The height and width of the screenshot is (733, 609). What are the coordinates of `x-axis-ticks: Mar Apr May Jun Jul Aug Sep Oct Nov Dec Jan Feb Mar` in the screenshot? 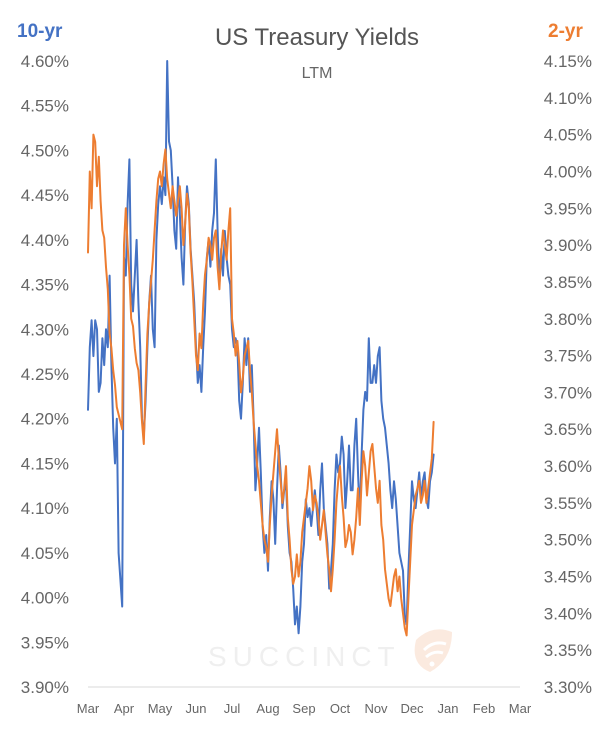 It's located at (304, 708).